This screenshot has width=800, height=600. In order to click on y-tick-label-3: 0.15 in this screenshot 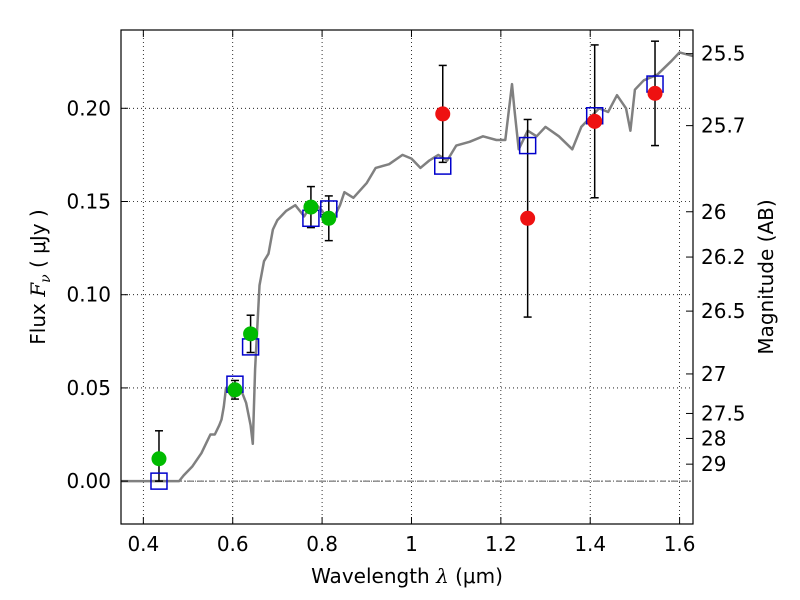, I will do `click(88, 202)`.